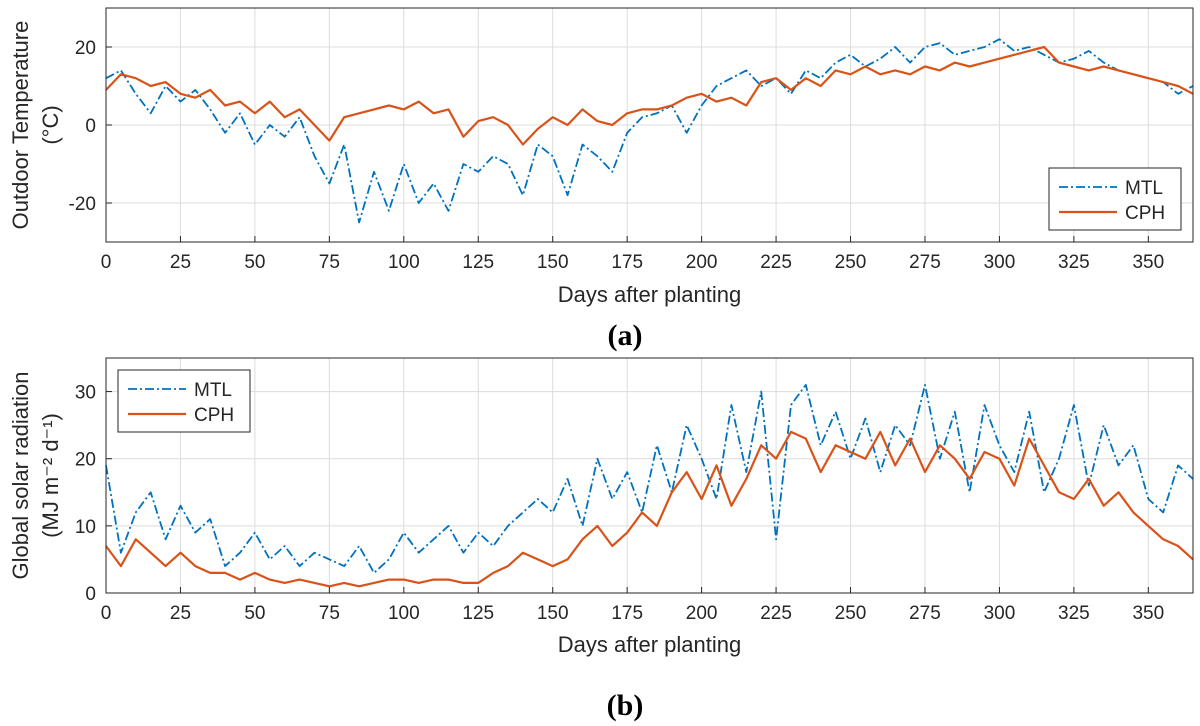 Image resolution: width=1200 pixels, height=726 pixels. Describe the element at coordinates (649, 644) in the screenshot. I see `x-axis-label-b: Days after planting` at that location.